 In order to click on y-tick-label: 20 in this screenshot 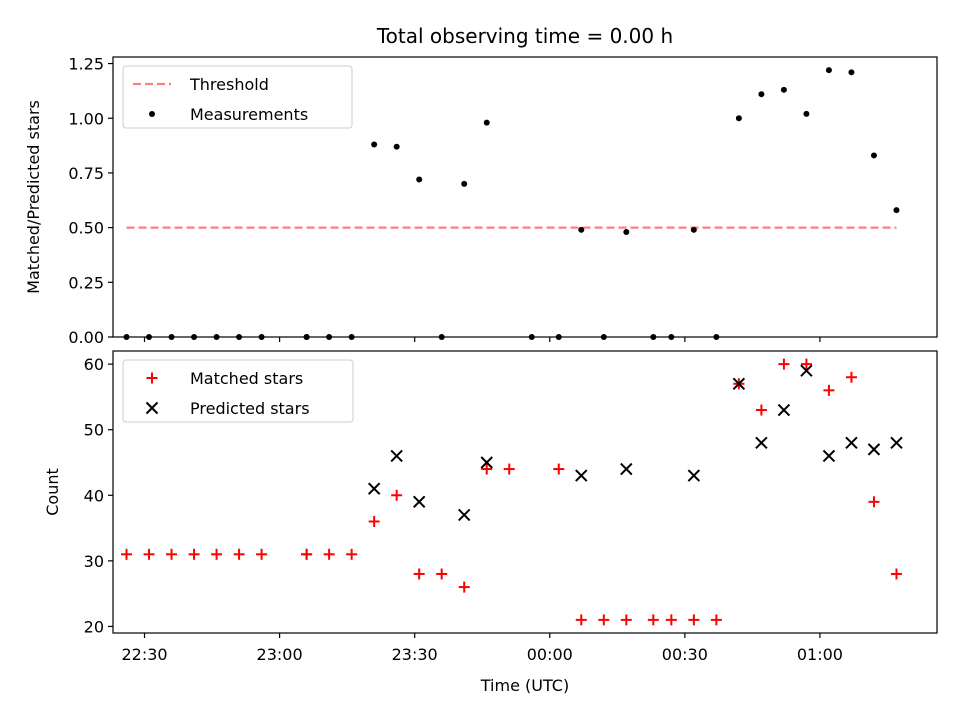, I will do `click(94, 626)`.